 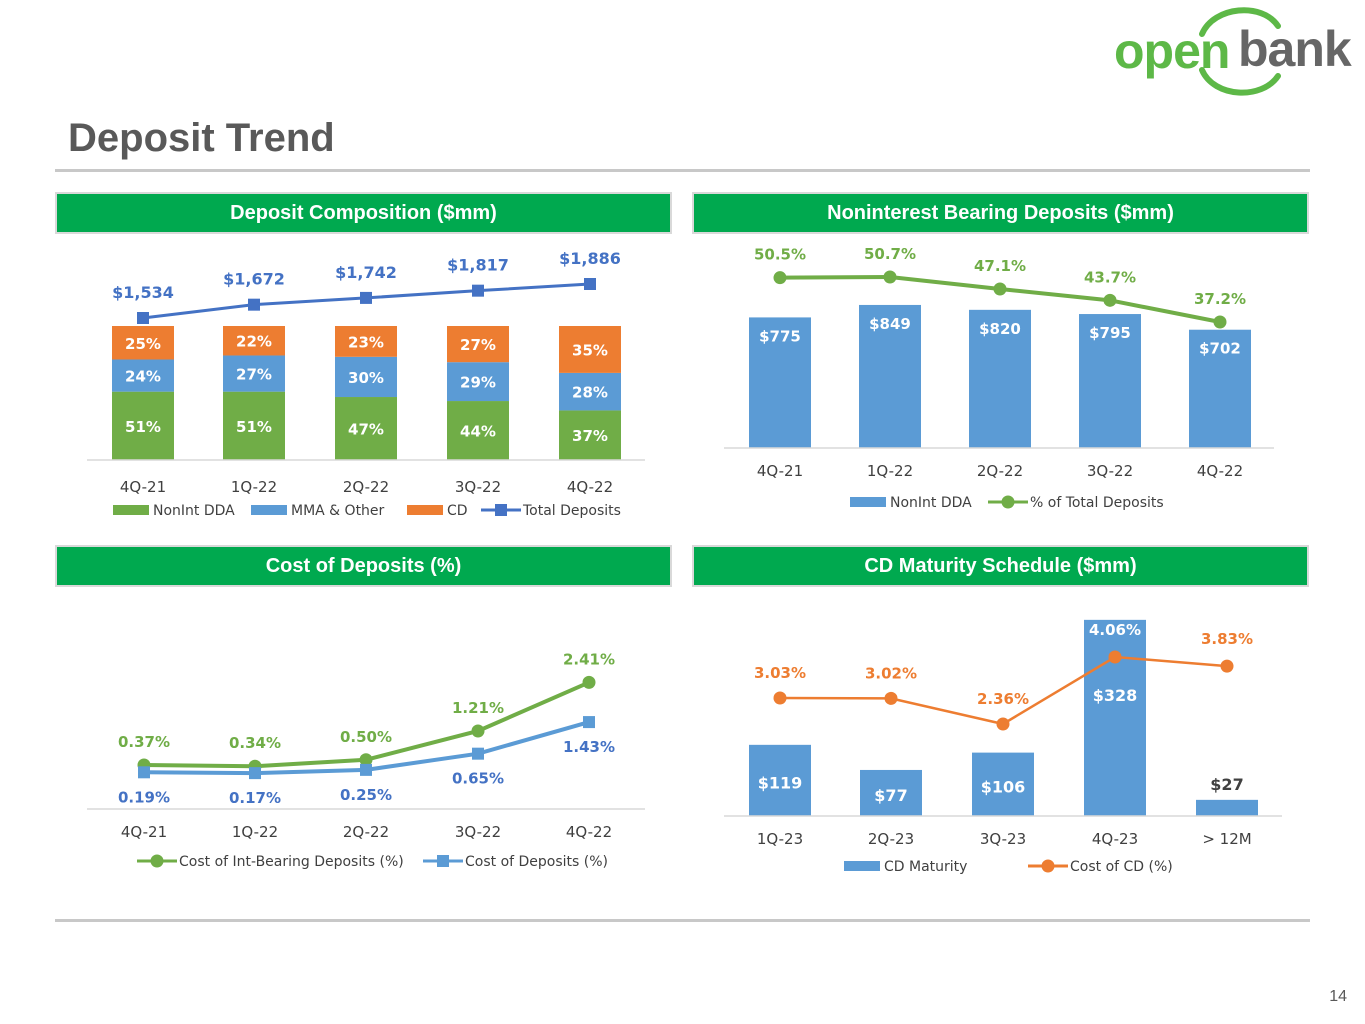 What do you see at coordinates (590, 258) in the screenshot?
I see `total-deposits-label: $1,886` at bounding box center [590, 258].